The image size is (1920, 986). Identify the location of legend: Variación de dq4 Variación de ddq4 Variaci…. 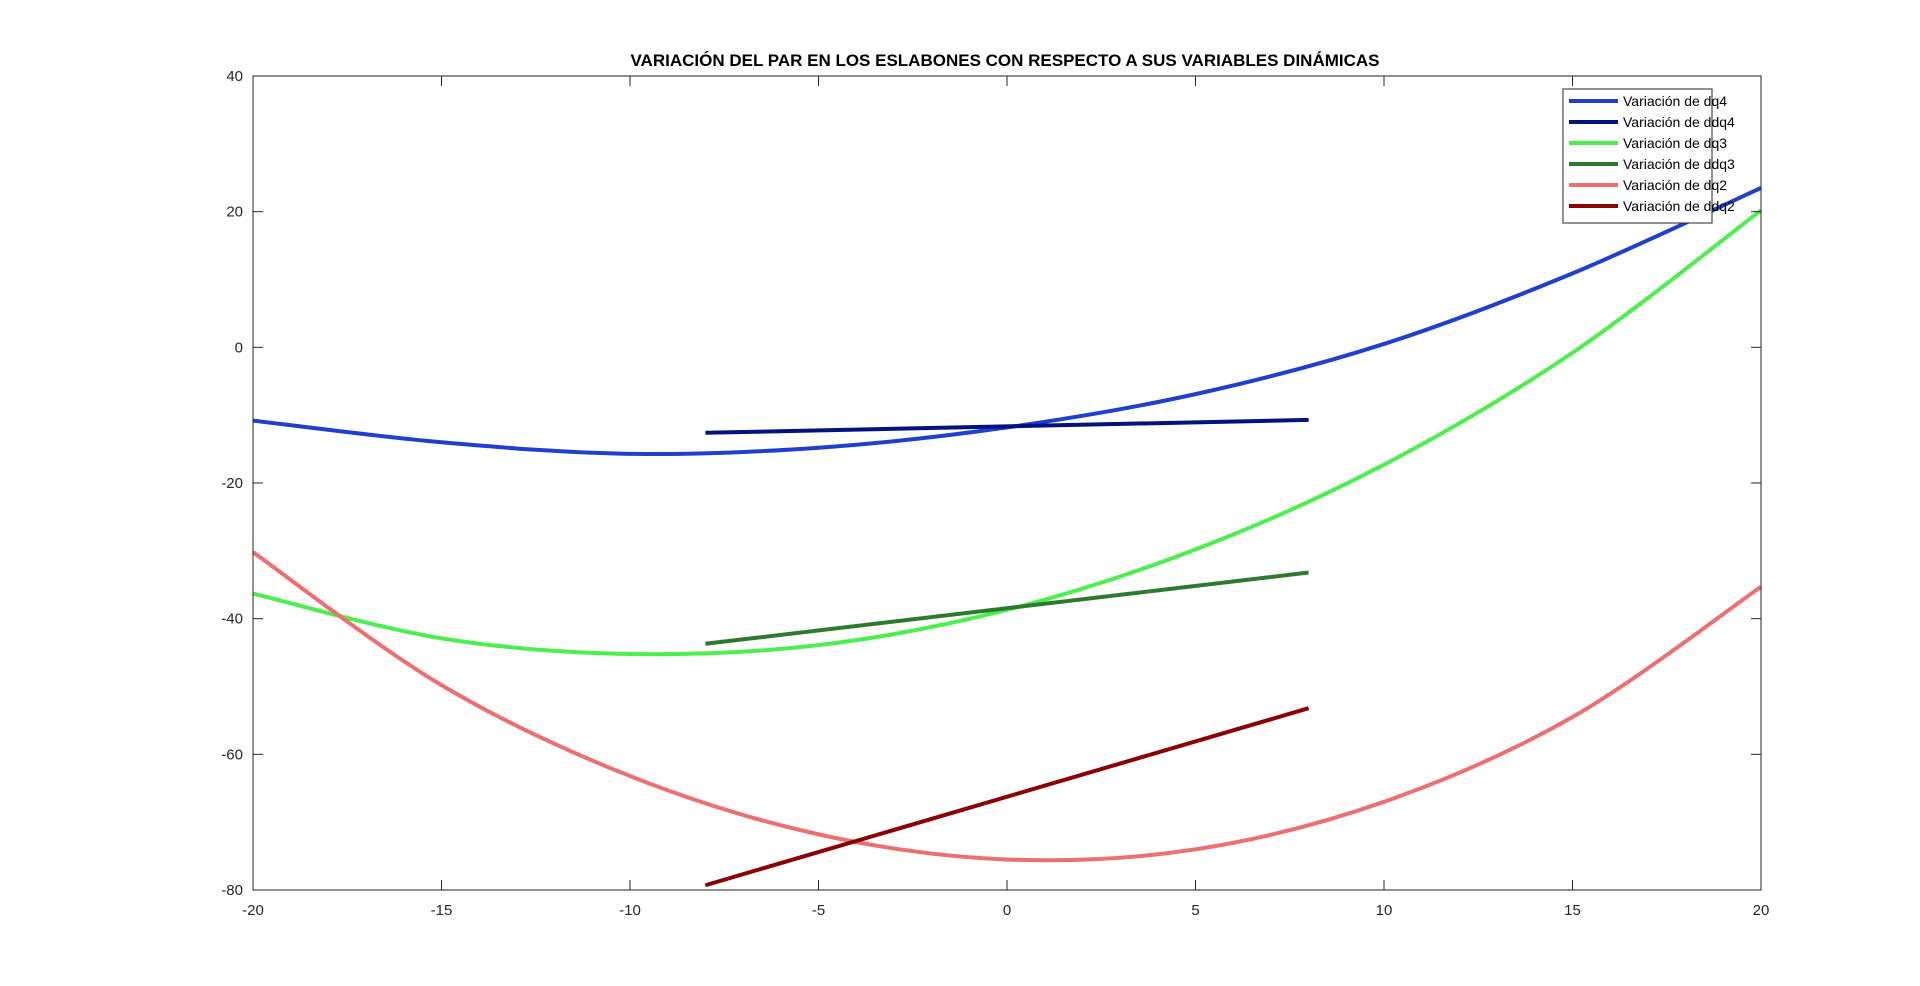
(1648, 156).